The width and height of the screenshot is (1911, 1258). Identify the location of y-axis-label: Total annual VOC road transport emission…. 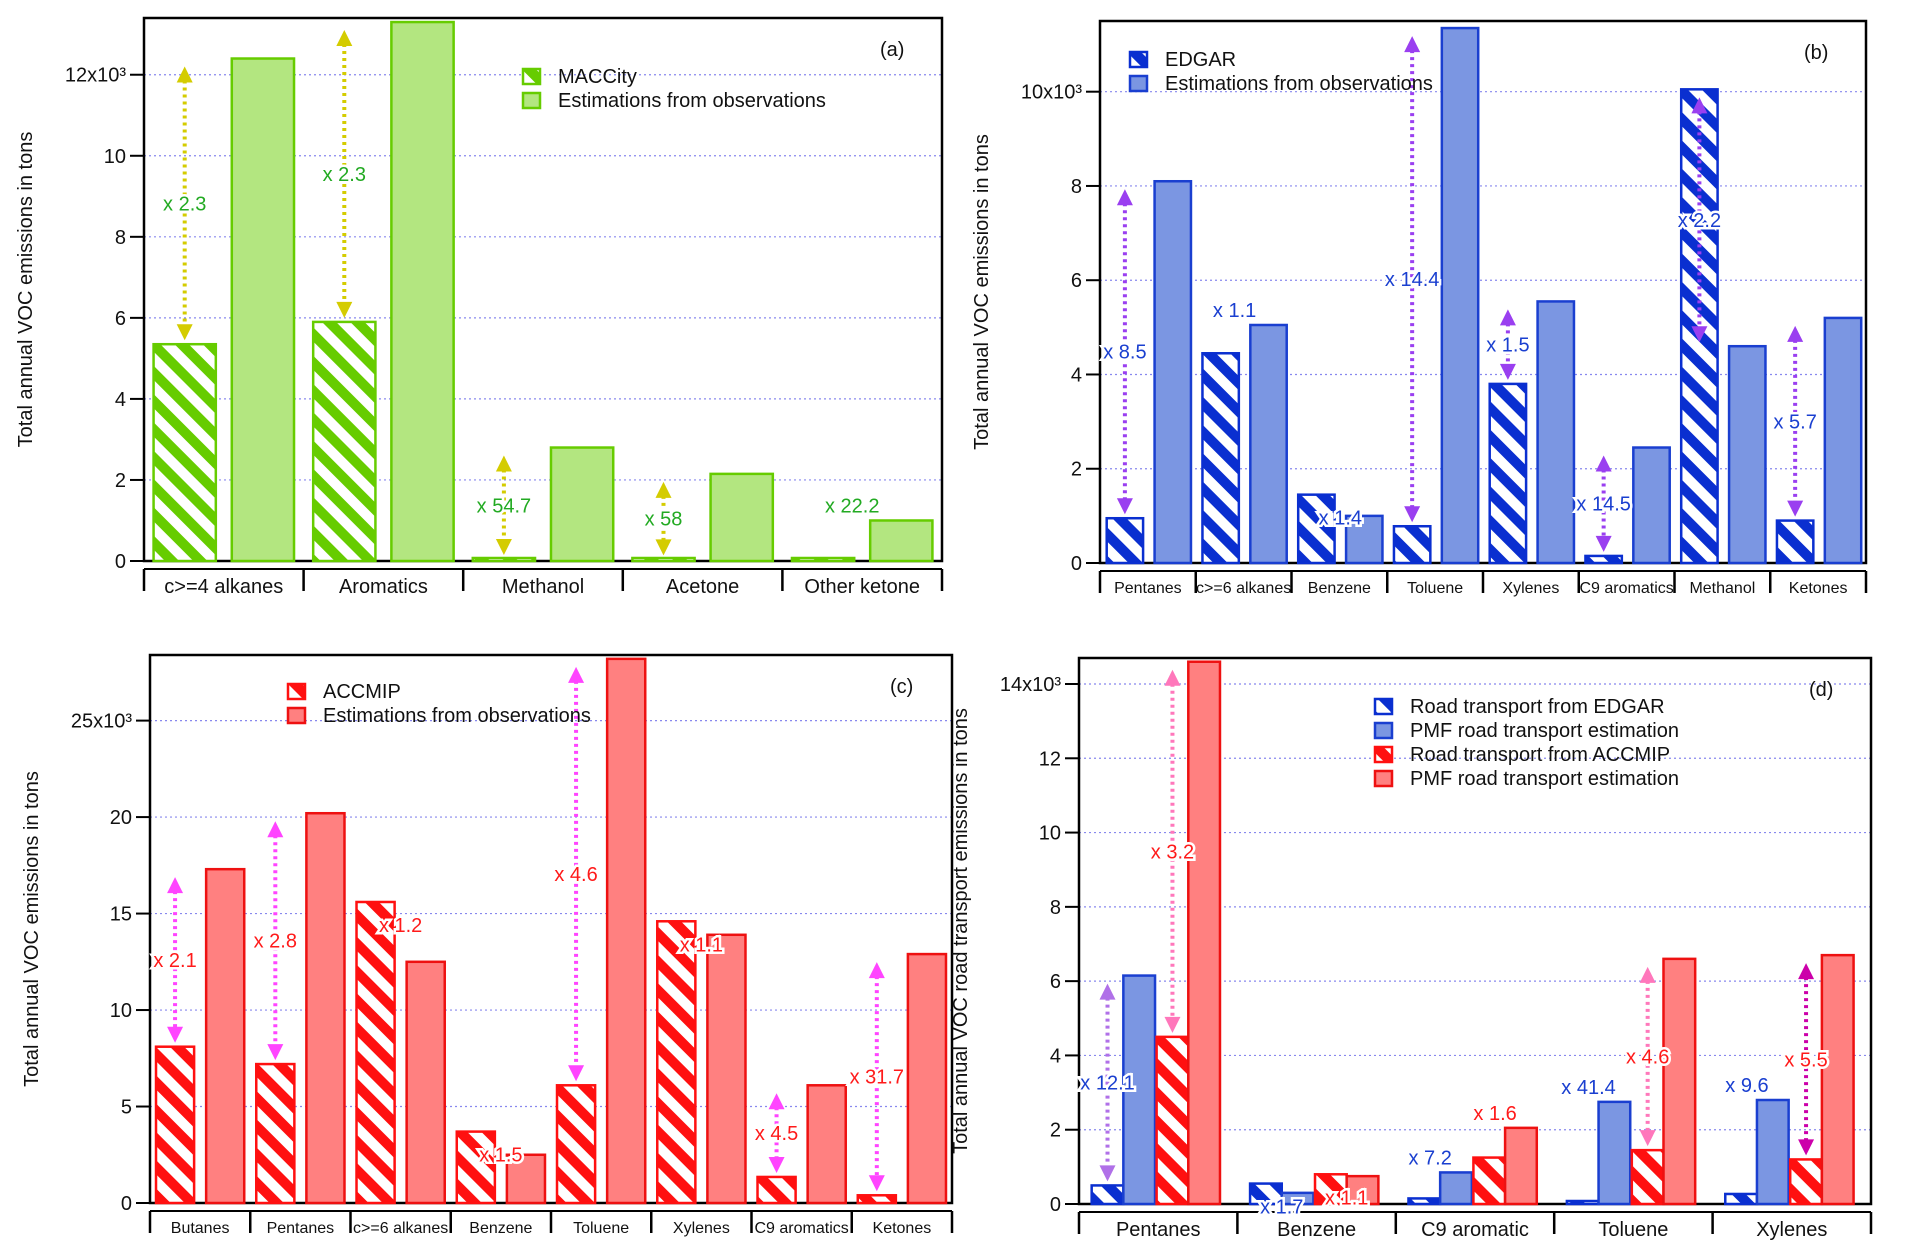
(961, 931).